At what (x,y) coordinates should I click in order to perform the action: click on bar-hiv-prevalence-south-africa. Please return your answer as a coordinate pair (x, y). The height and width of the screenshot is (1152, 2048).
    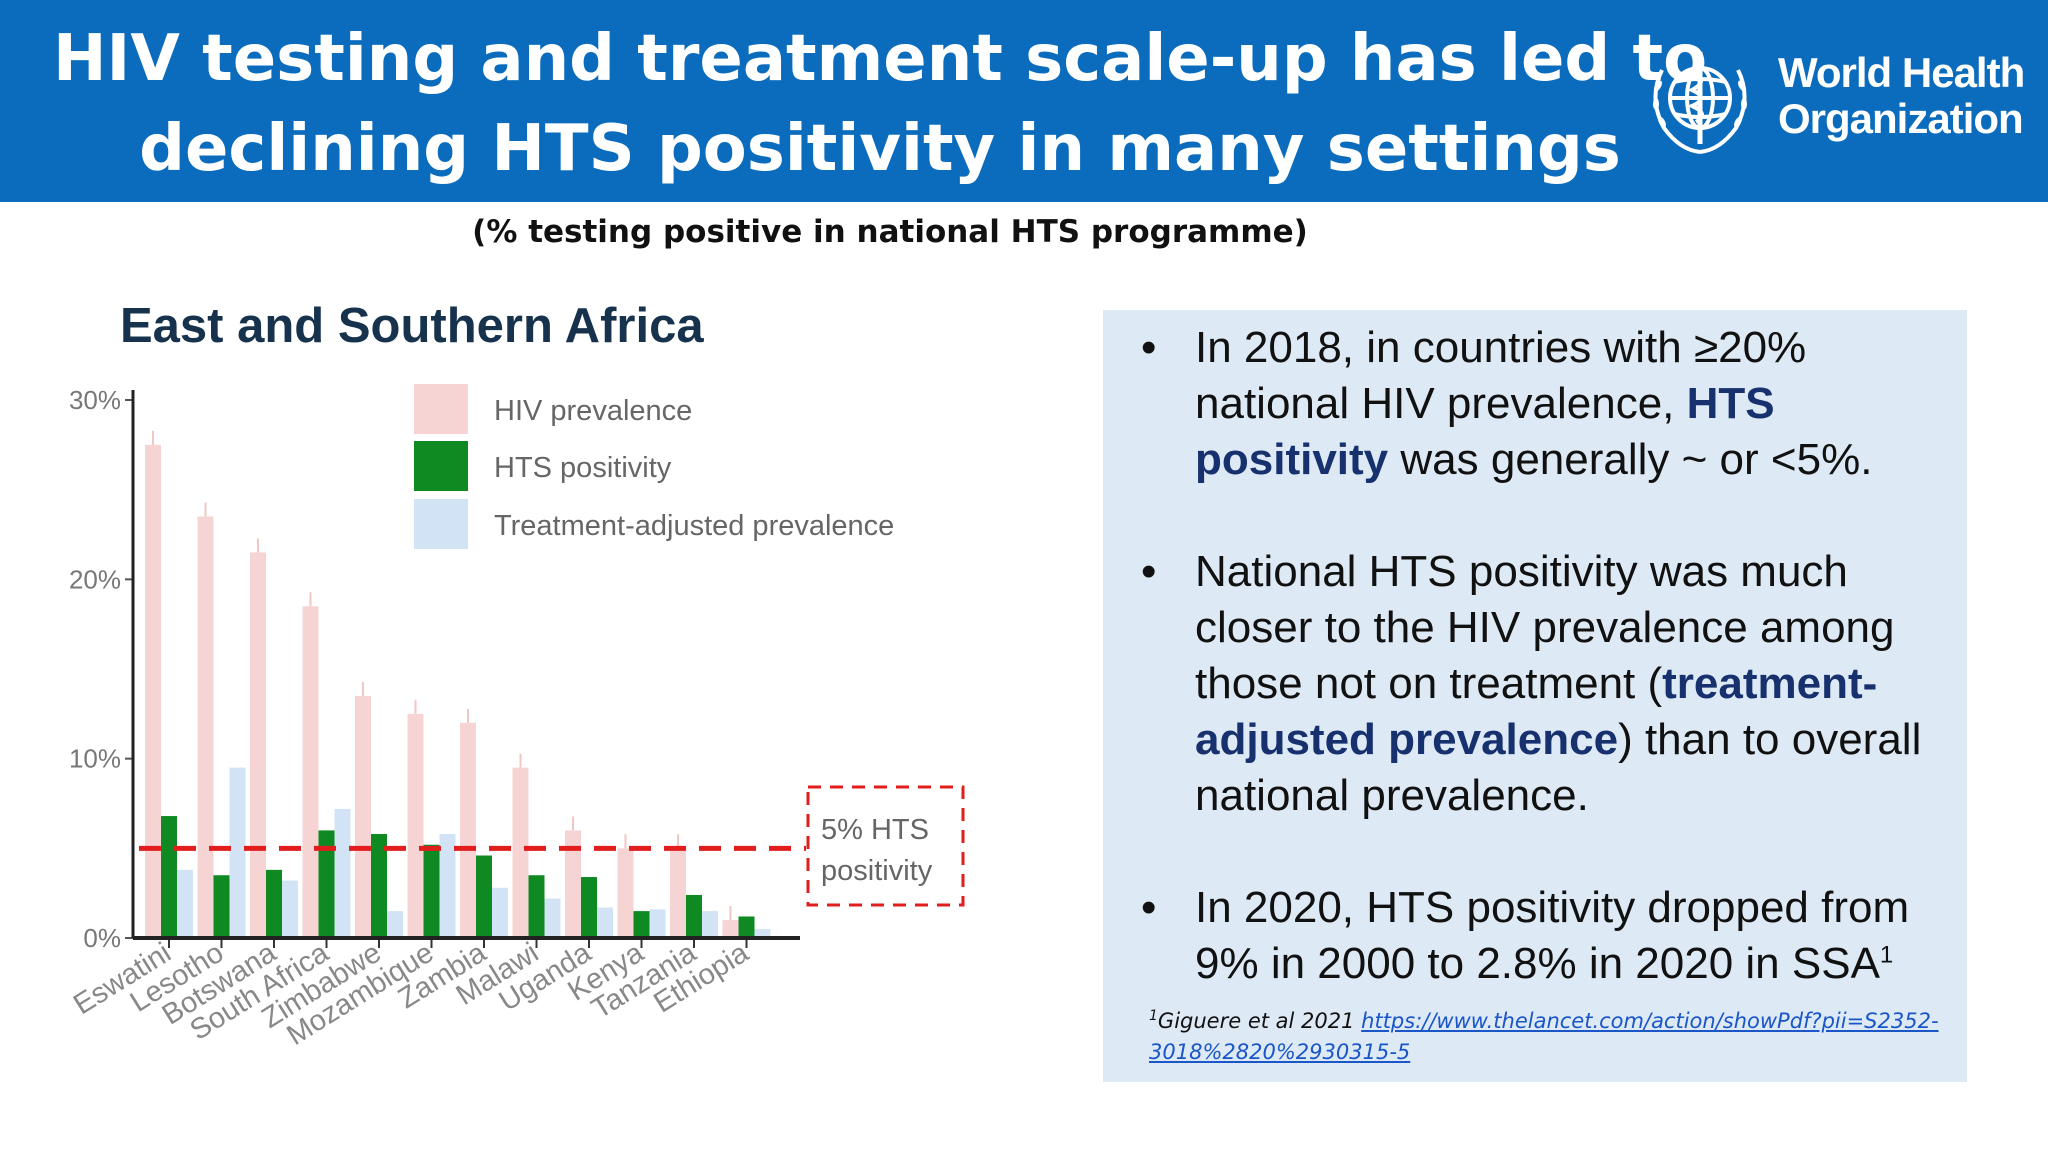
    Looking at the image, I should click on (310, 772).